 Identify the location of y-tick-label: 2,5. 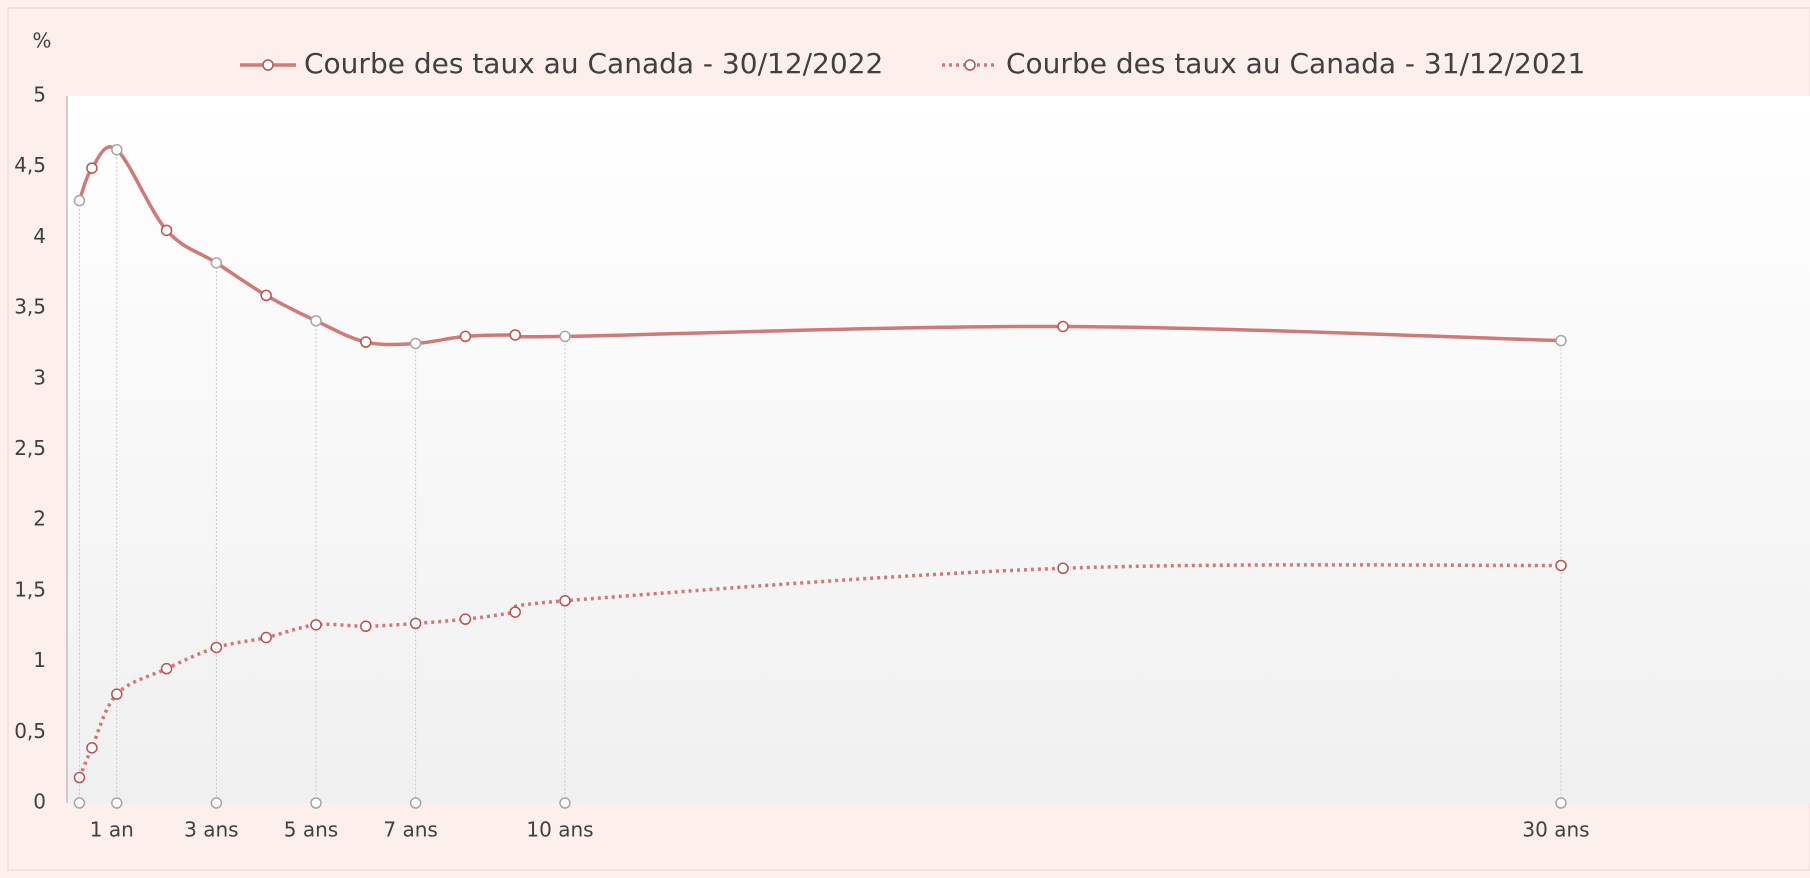
(30, 448).